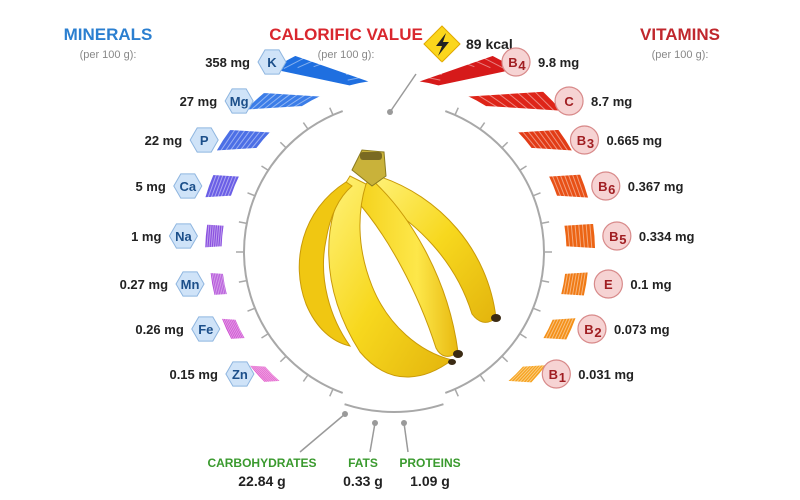 This screenshot has width=800, height=500. I want to click on mineral-symbol: Zn, so click(240, 374).